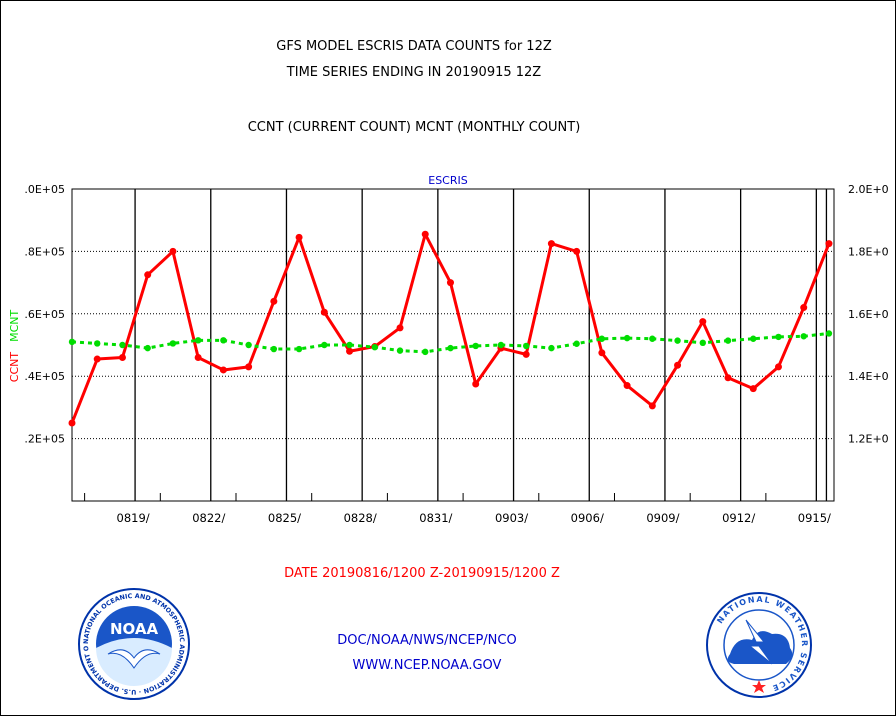  Describe the element at coordinates (208, 518) in the screenshot. I see `x-tick-label: 0822/` at that location.